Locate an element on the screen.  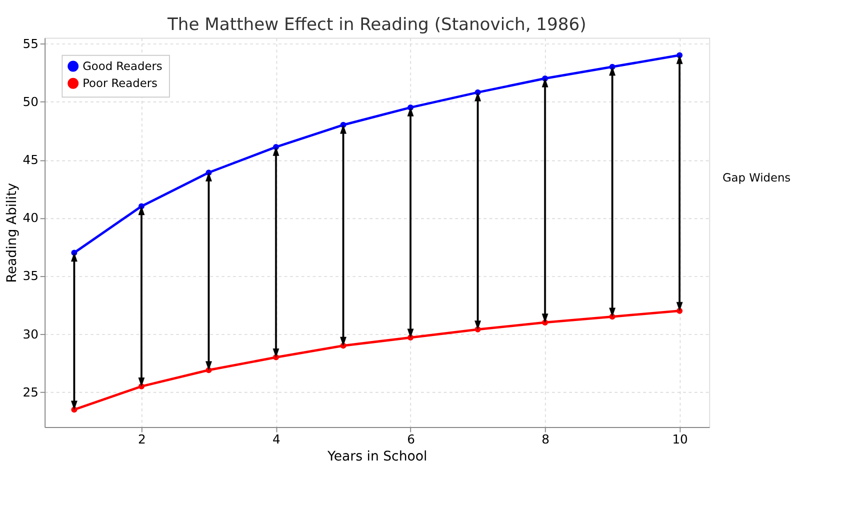
y-tick-label: 25 is located at coordinates (30, 392).